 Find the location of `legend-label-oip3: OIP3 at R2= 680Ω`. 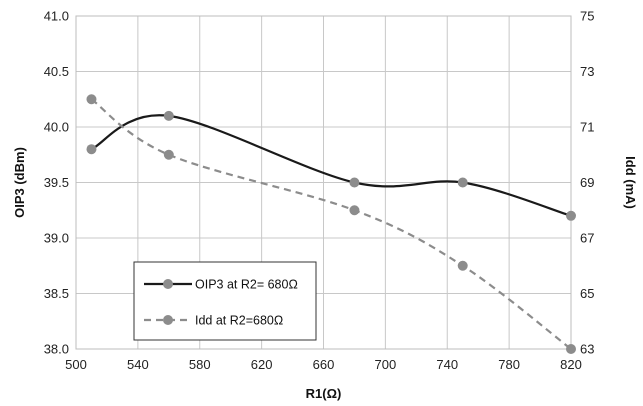

legend-label-oip3: OIP3 at R2= 680Ω is located at coordinates (246, 285).